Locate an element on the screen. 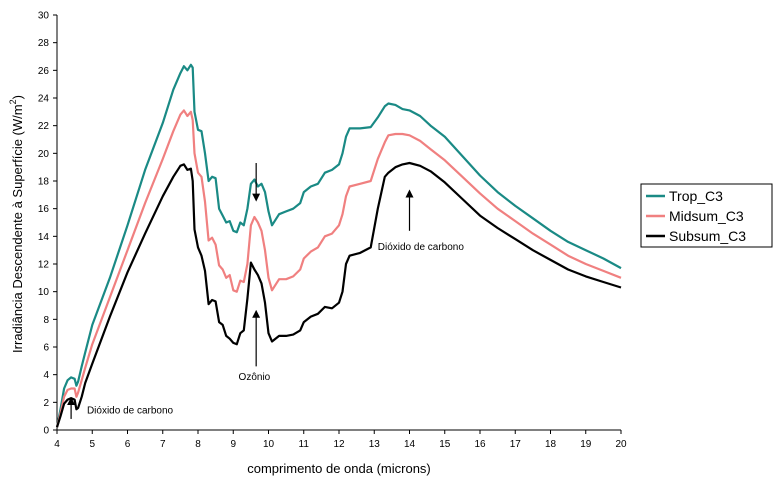  y-axis-label-superscript: 2 is located at coordinates (13, 101).